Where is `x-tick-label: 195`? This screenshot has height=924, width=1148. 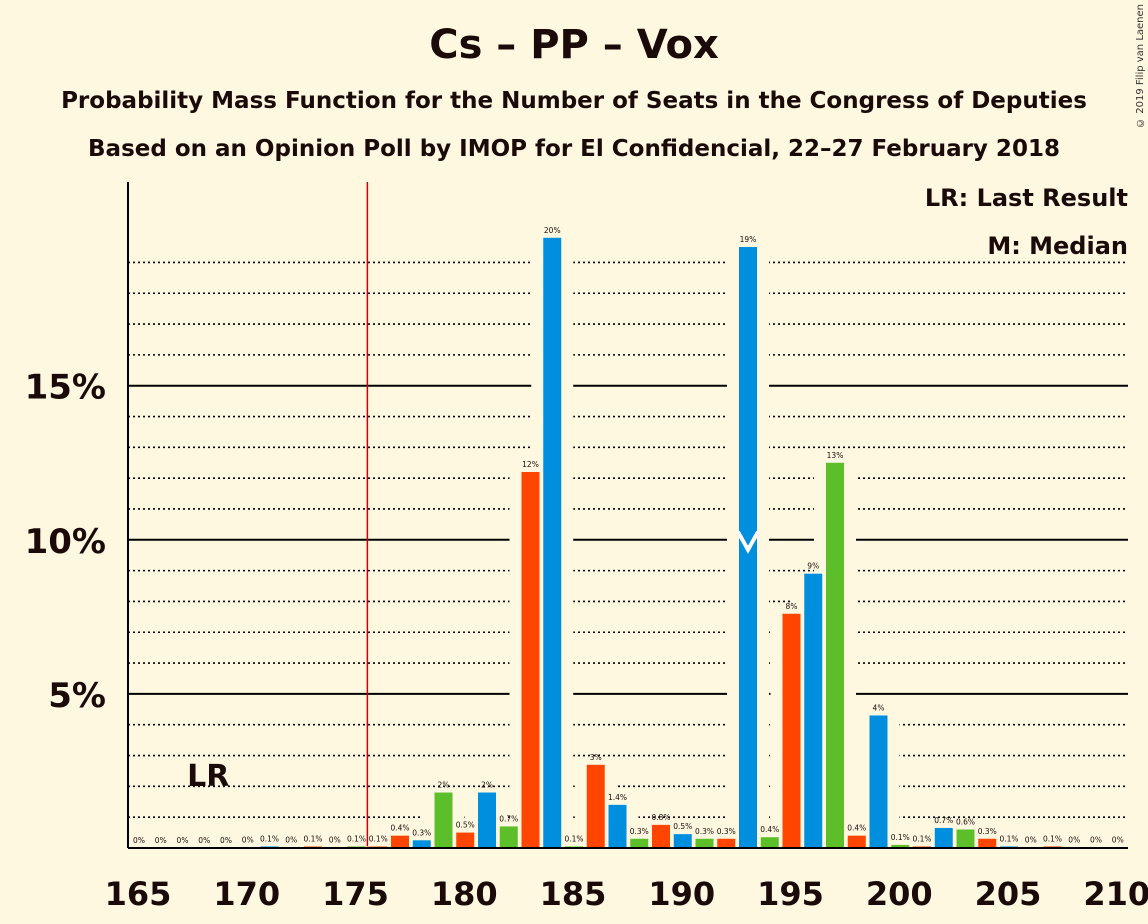
x-tick-label: 195 is located at coordinates (790, 894).